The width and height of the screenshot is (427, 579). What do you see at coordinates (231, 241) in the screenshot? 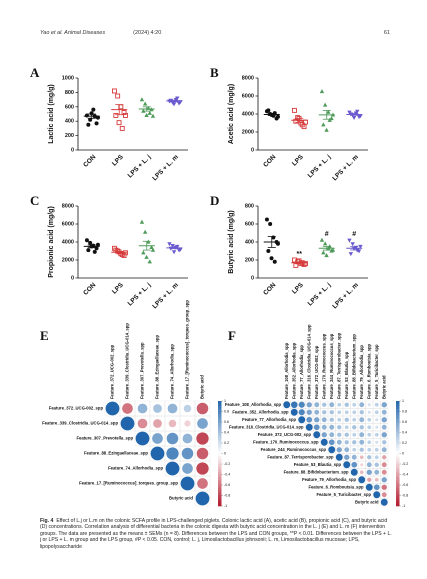
I see `y-axis-label: Butyric acid (mg/g)` at bounding box center [231, 241].